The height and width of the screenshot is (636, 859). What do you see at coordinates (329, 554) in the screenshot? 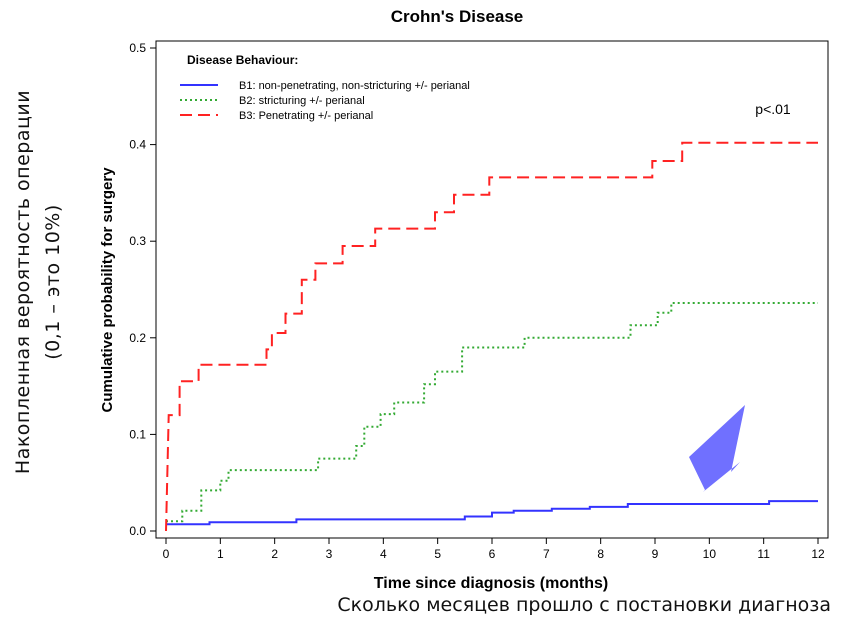
I see `x-tick-label: 3` at bounding box center [329, 554].